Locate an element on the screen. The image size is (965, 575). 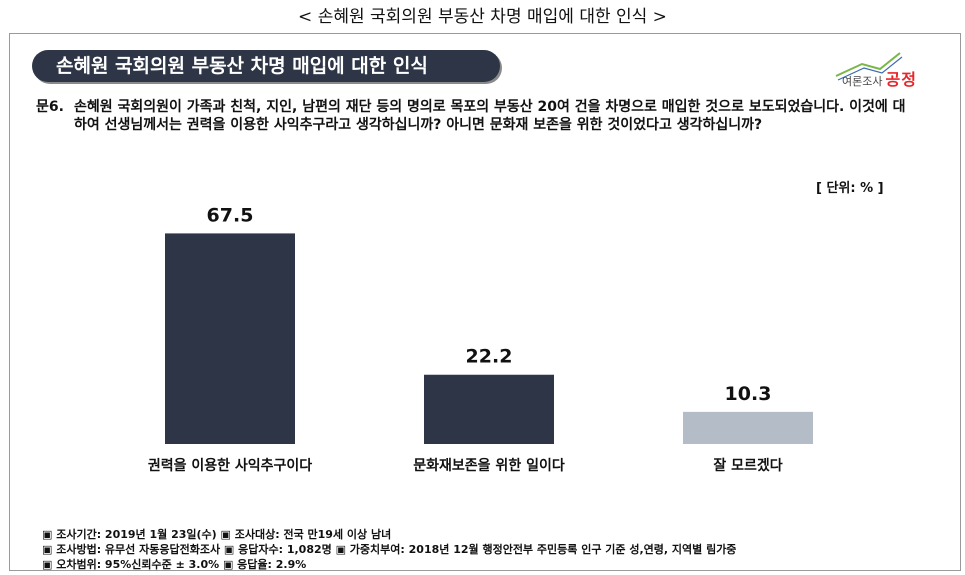
logo-line-icon is located at coordinates (868, 64).